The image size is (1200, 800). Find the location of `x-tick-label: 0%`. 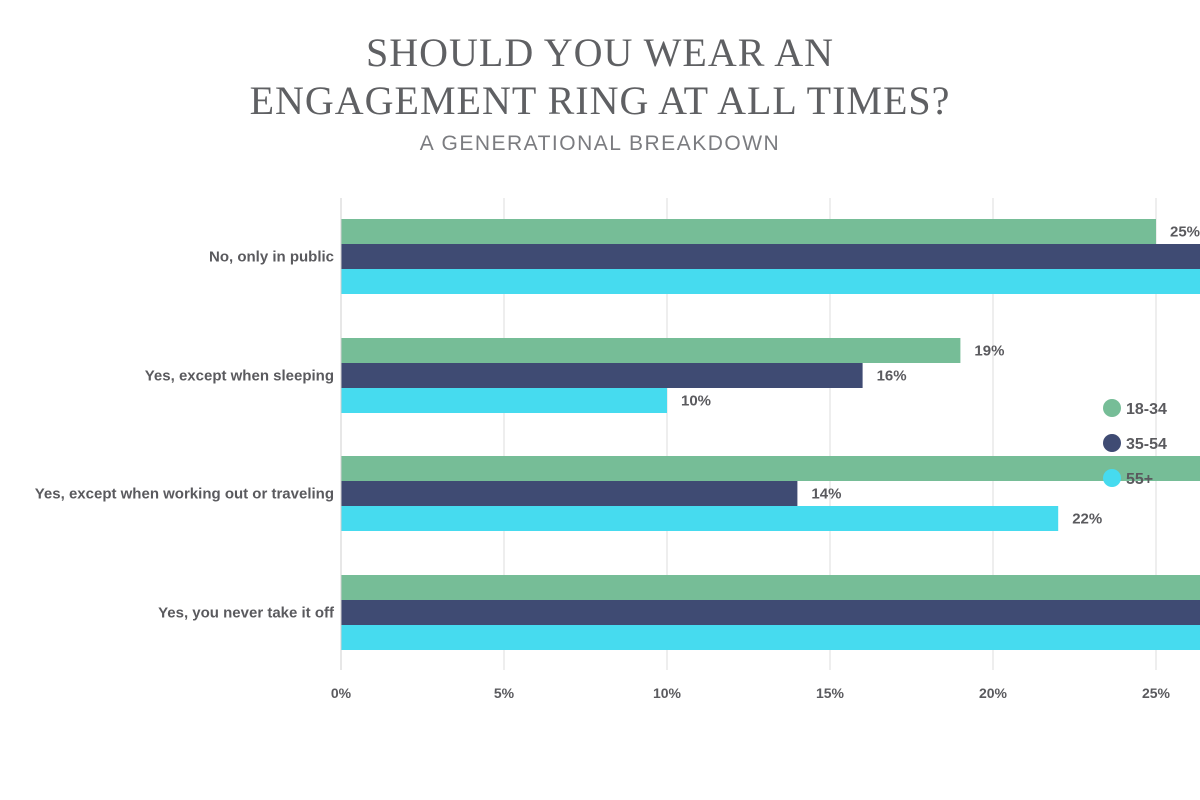

x-tick-label: 0% is located at coordinates (341, 693).